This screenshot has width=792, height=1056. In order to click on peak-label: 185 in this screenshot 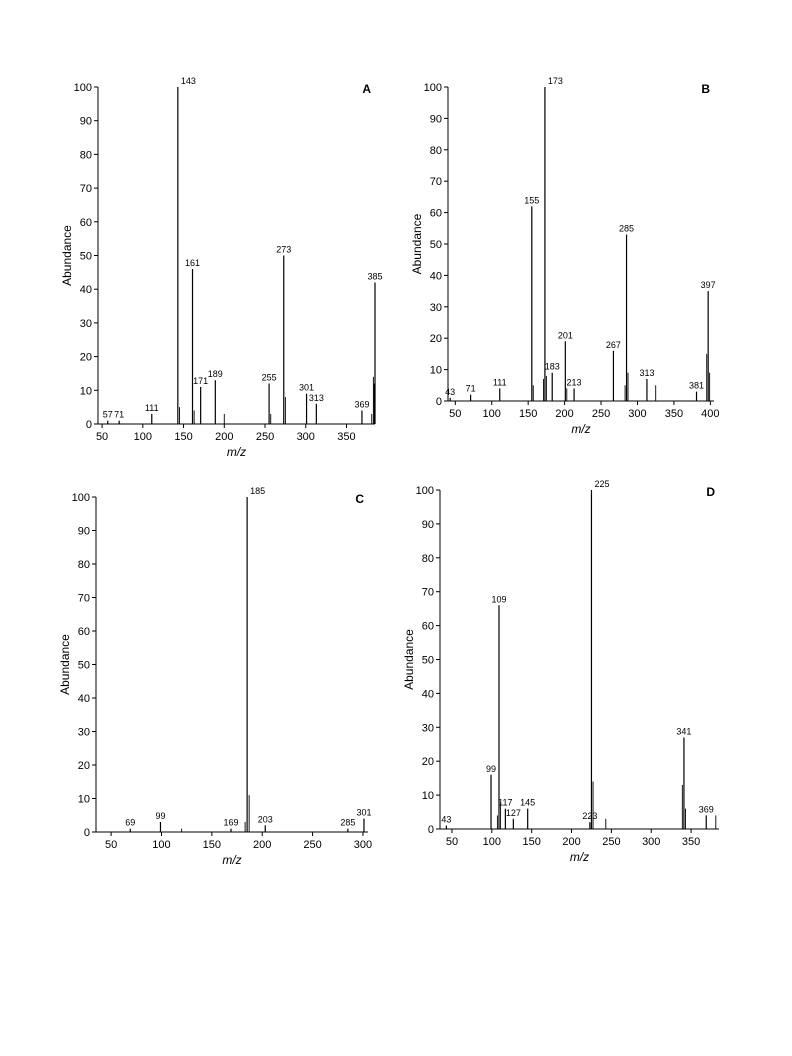, I will do `click(257, 491)`.